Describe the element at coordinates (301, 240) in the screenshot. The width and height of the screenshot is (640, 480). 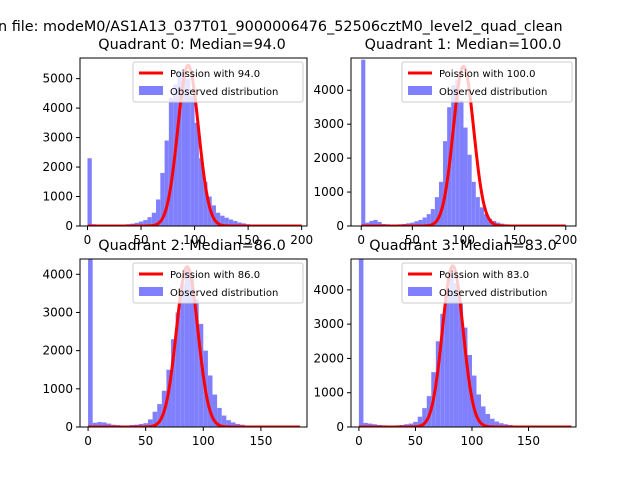
I see `x-tick-label: 200` at that location.